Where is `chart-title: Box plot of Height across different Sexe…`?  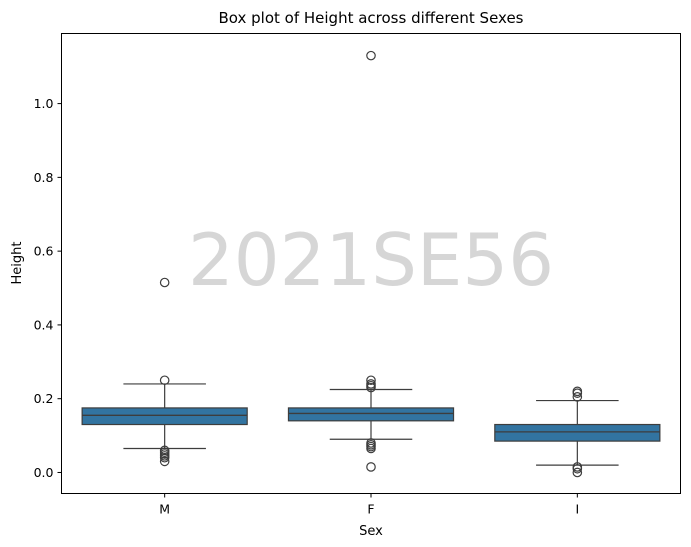 chart-title: Box plot of Height across different Sexe… is located at coordinates (370, 18).